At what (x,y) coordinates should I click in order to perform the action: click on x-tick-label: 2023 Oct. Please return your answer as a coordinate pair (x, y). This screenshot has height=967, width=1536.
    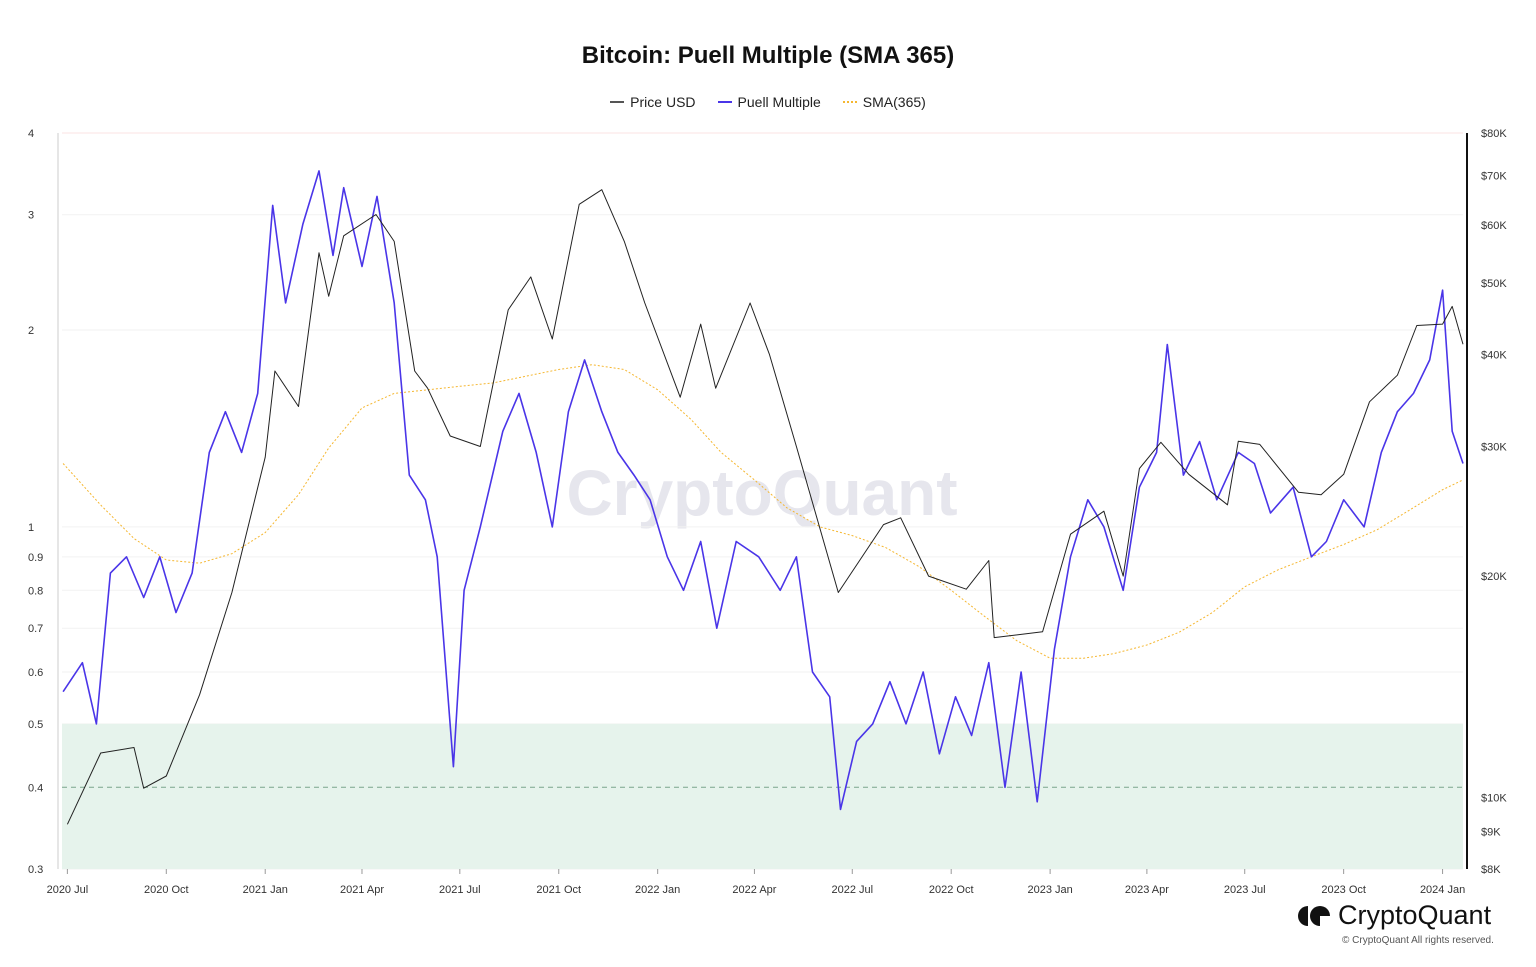
    Looking at the image, I should click on (1343, 890).